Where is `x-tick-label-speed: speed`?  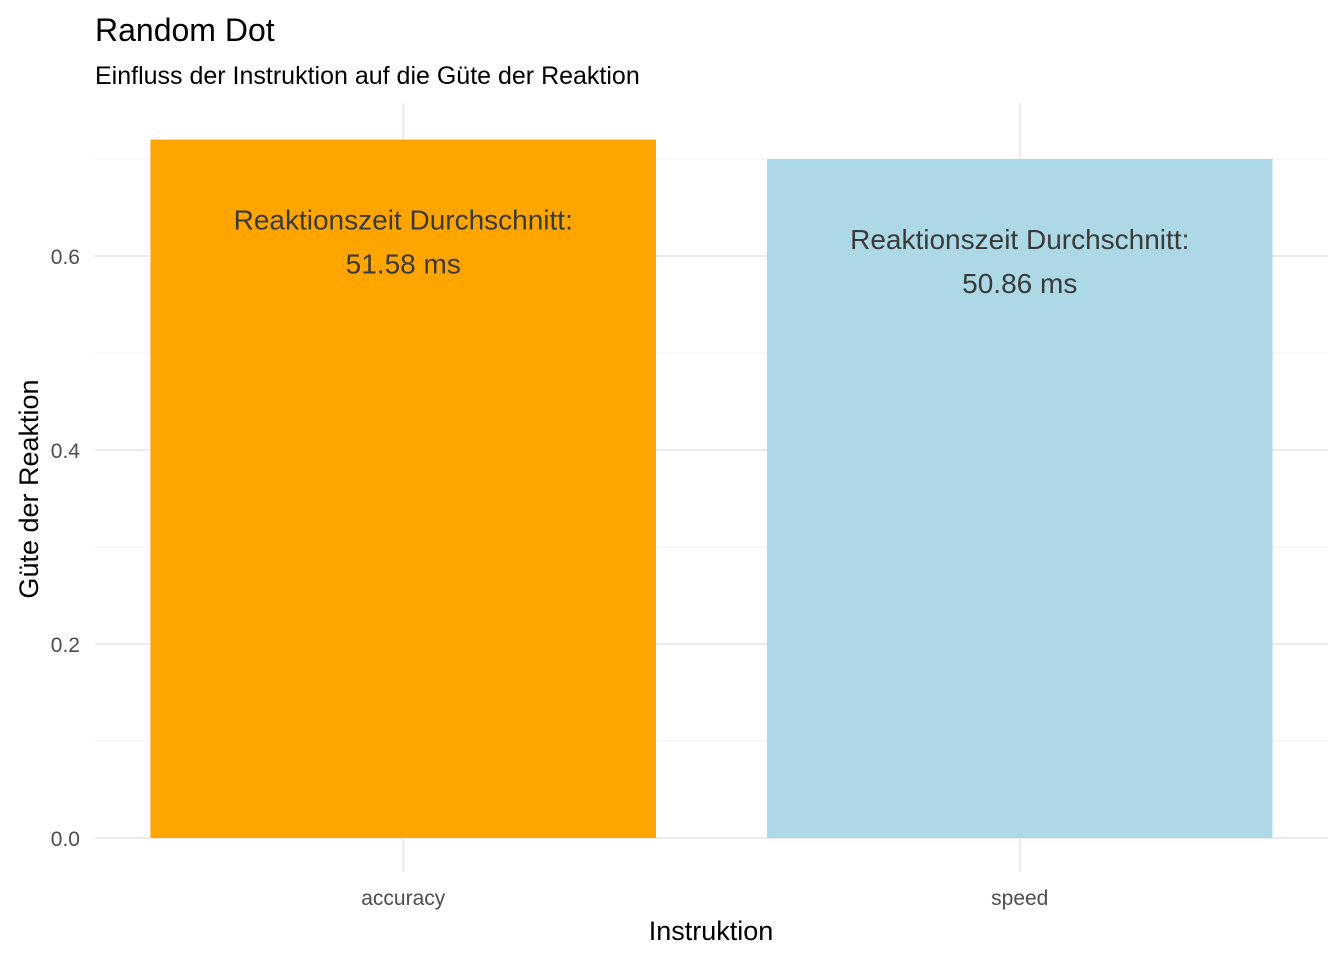 x-tick-label-speed: speed is located at coordinates (1019, 898).